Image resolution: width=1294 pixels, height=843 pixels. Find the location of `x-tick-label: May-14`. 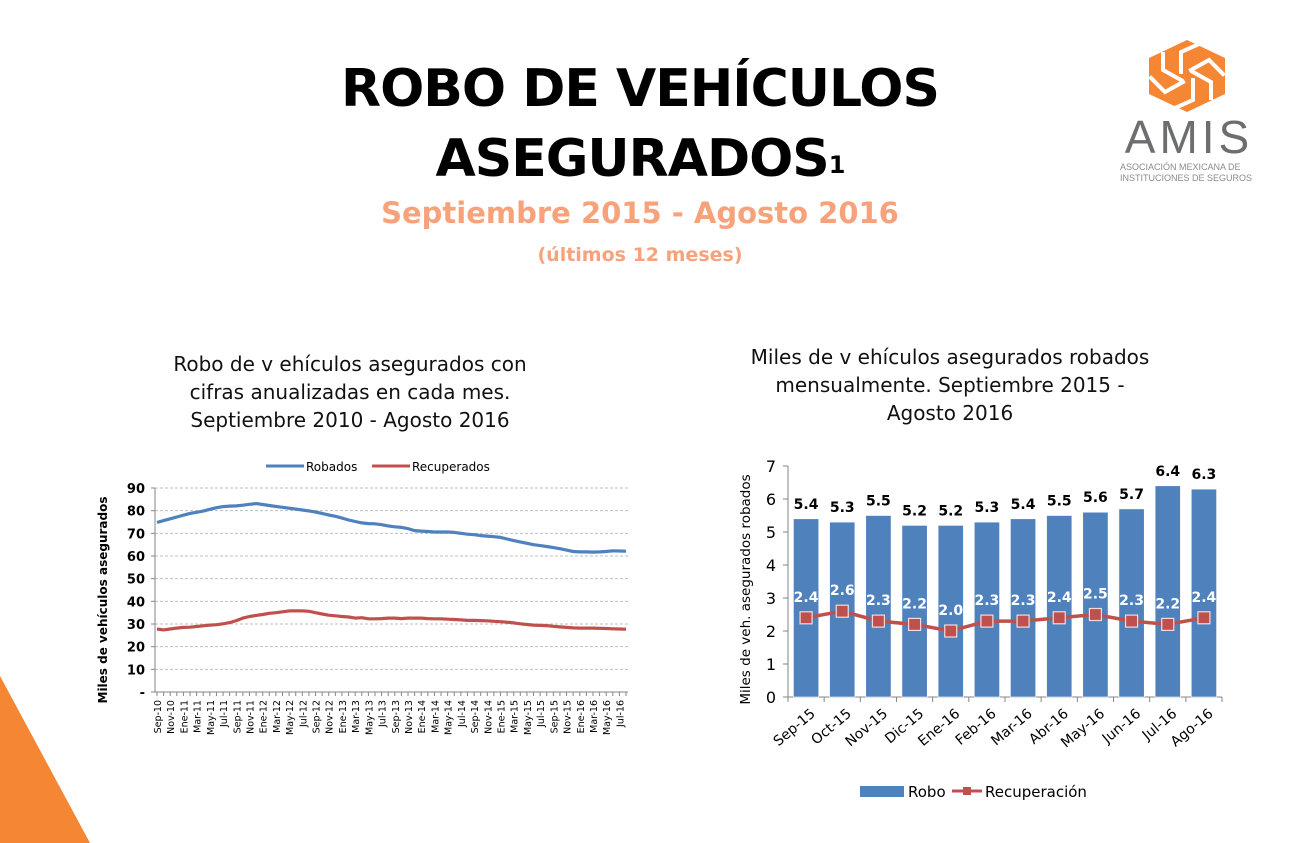

x-tick-label: May-14 is located at coordinates (449, 717).